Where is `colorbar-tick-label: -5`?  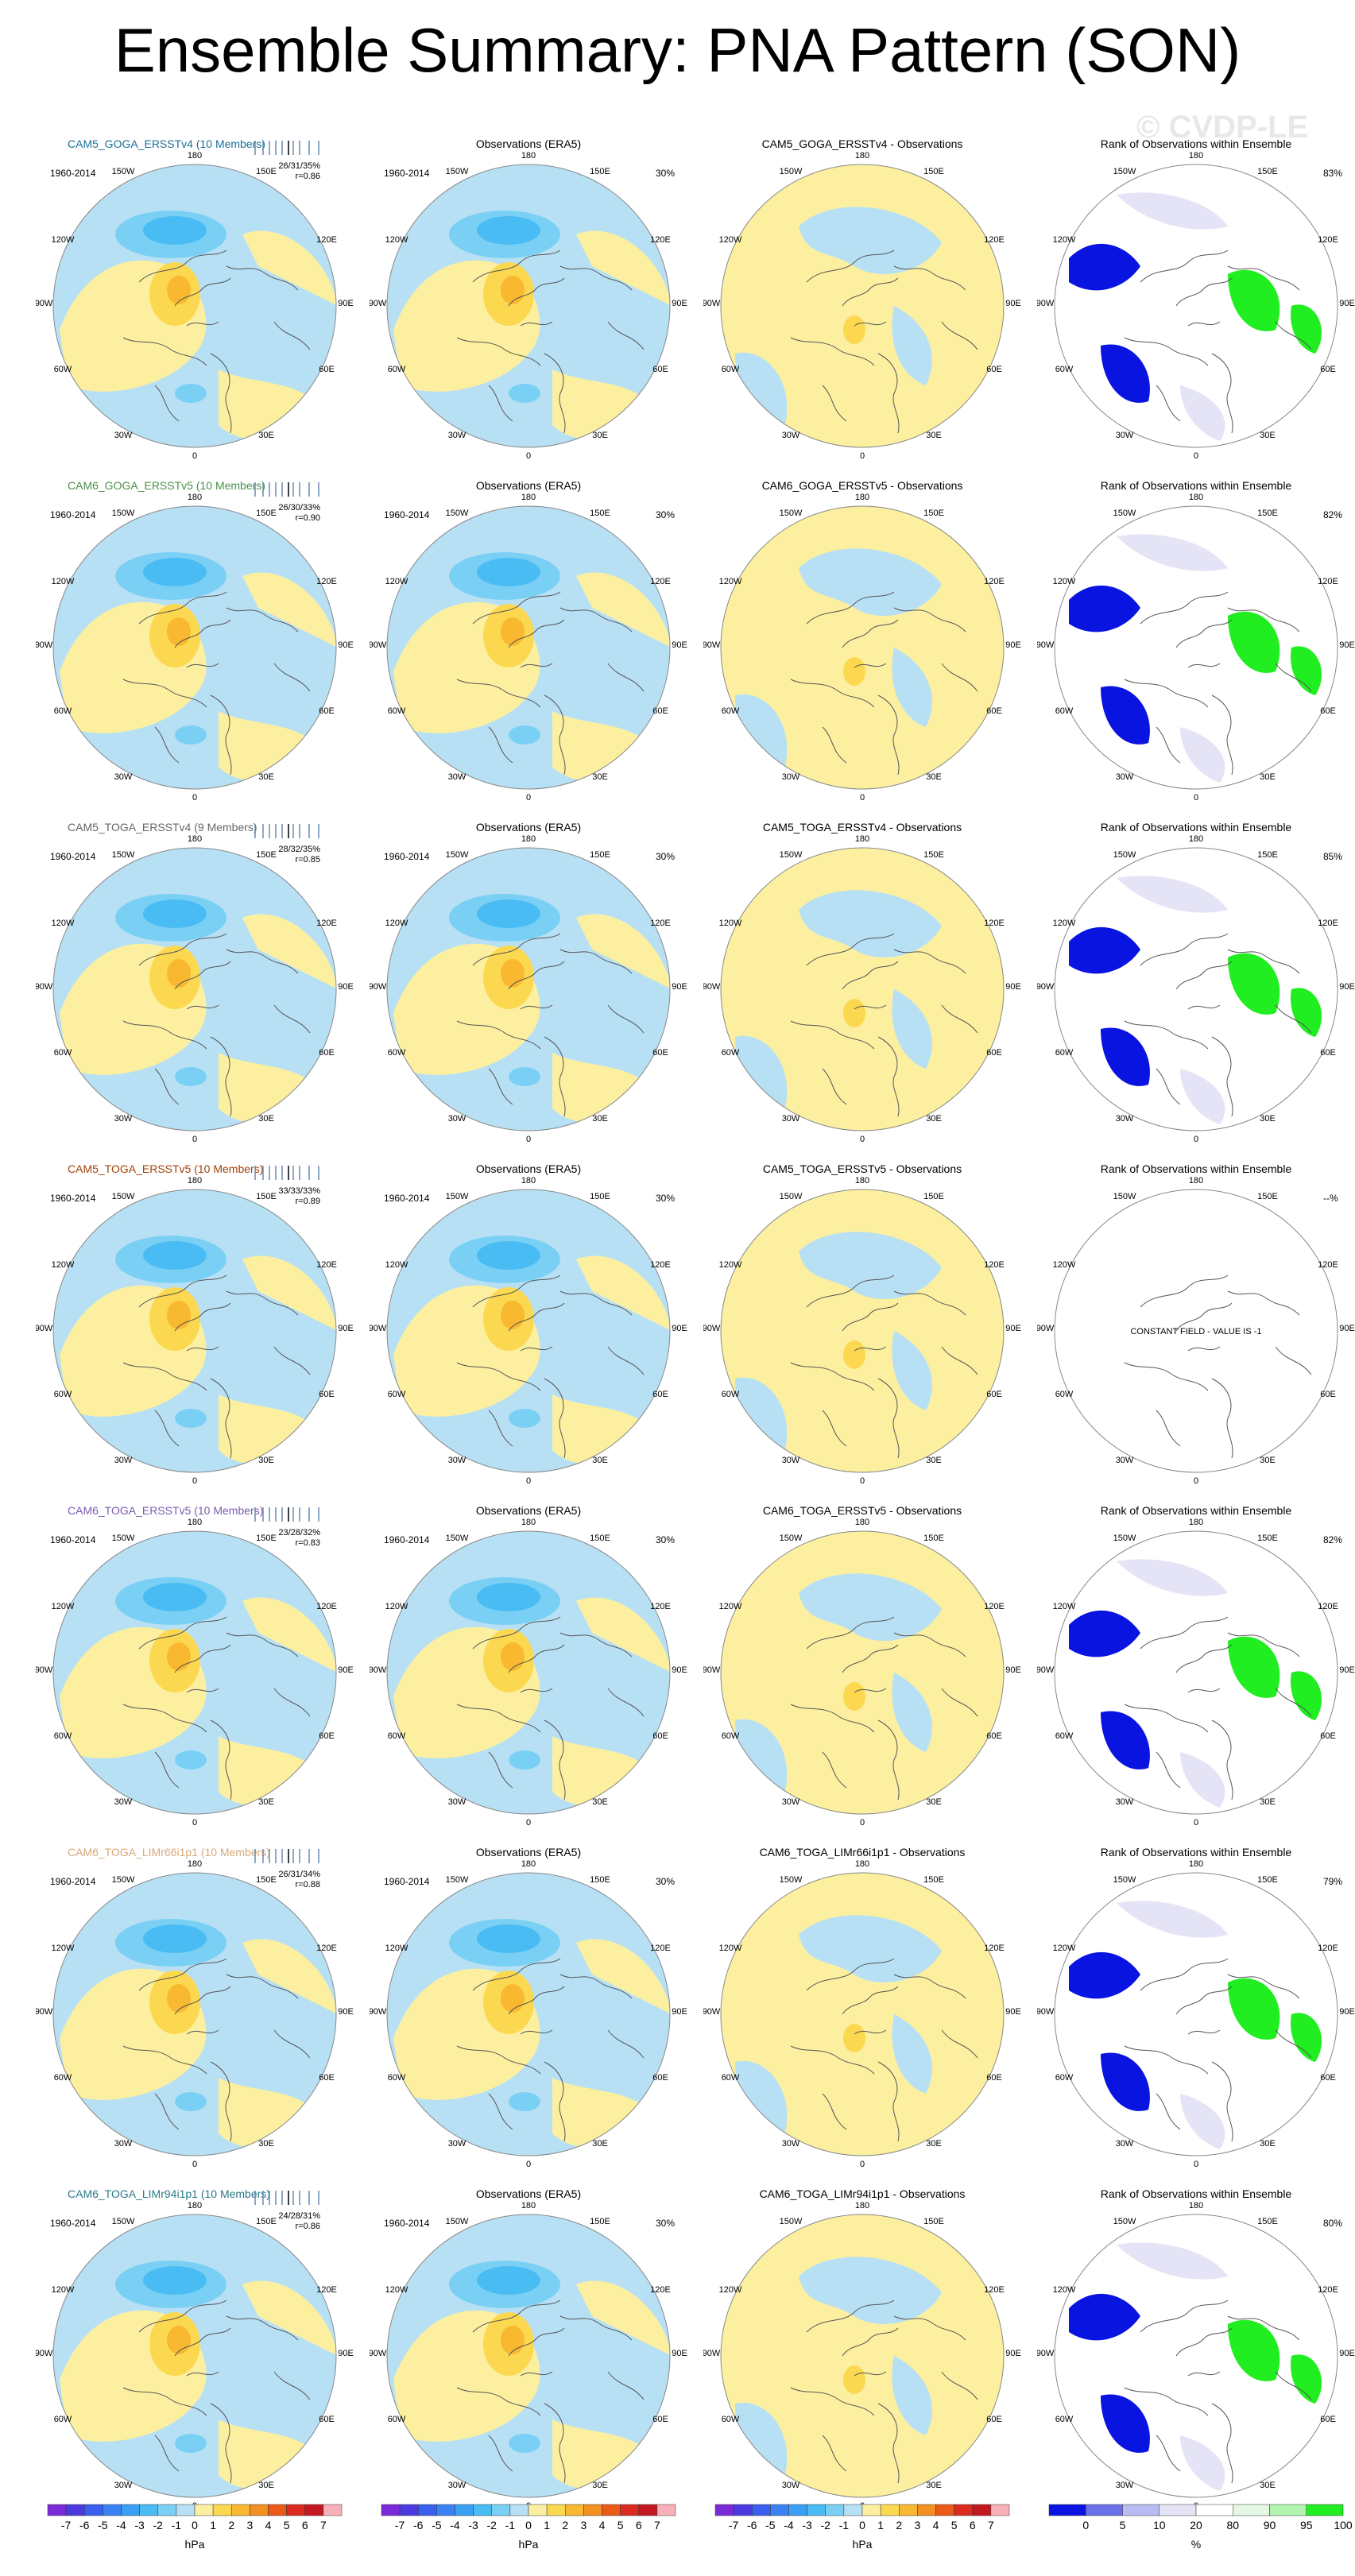 colorbar-tick-label: -5 is located at coordinates (103, 2525).